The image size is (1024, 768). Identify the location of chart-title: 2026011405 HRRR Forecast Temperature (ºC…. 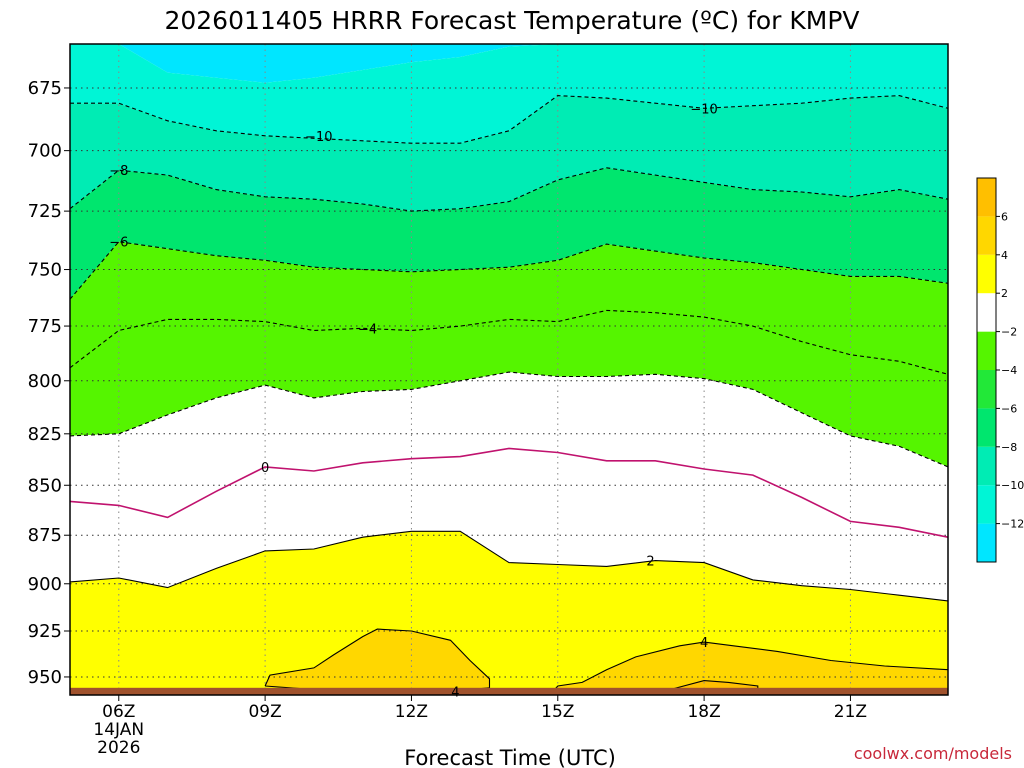
(511, 20).